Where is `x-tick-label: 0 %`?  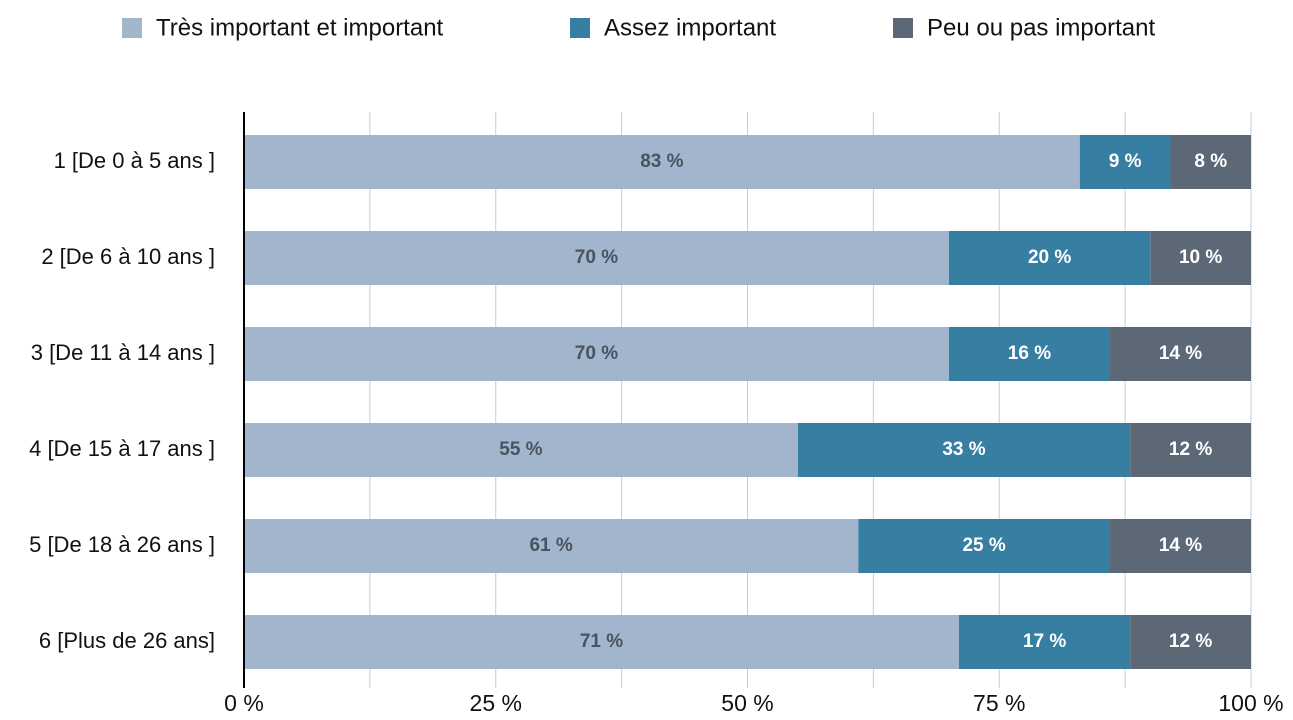
x-tick-label: 0 % is located at coordinates (244, 703).